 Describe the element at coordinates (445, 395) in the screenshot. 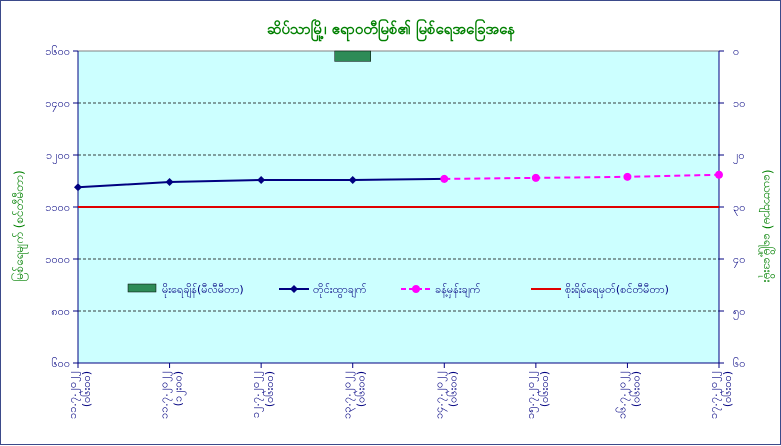

I see `x-tick-label: ၁၄.၇.၂၀၂၂(၀၆း၀၀)` at that location.